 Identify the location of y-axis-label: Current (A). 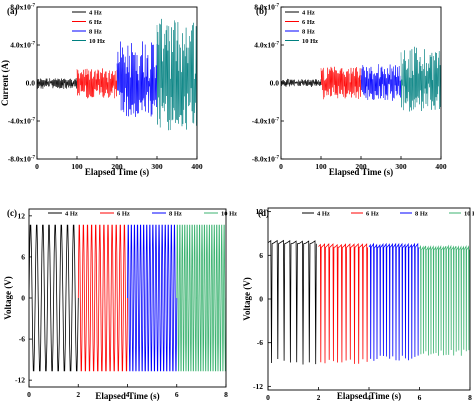
(5, 83).